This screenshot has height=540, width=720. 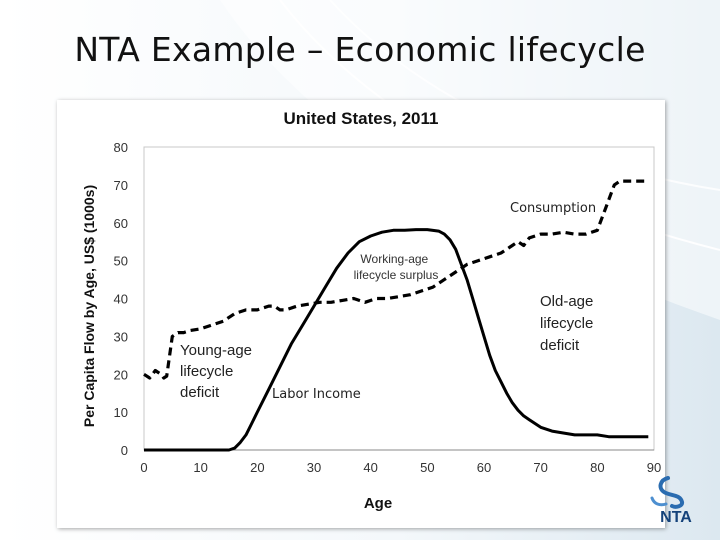 What do you see at coordinates (121, 336) in the screenshot?
I see `y-tick-30: 30` at bounding box center [121, 336].